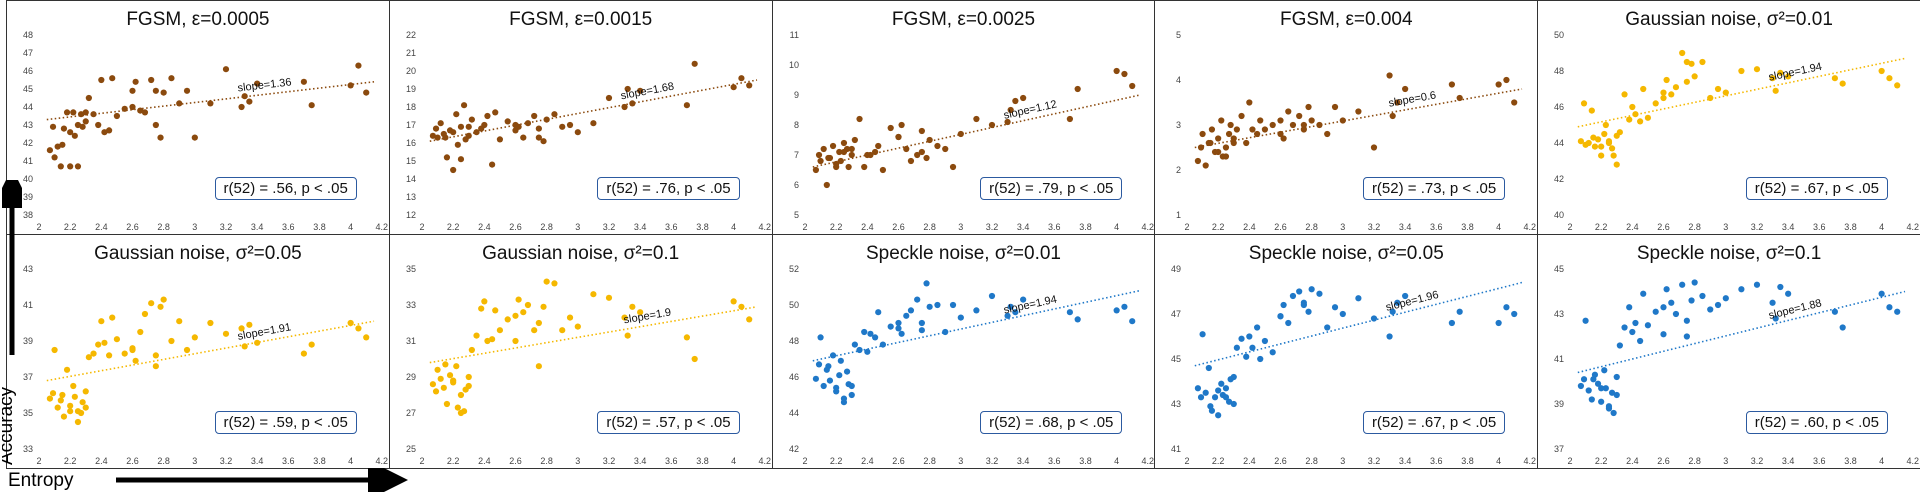 The height and width of the screenshot is (492, 1920). What do you see at coordinates (794, 65) in the screenshot?
I see `y-tick-label: 10` at bounding box center [794, 65].